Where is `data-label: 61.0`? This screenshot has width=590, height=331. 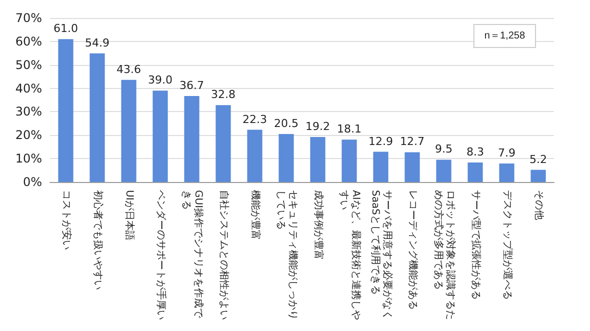
data-label: 61.0 is located at coordinates (66, 29).